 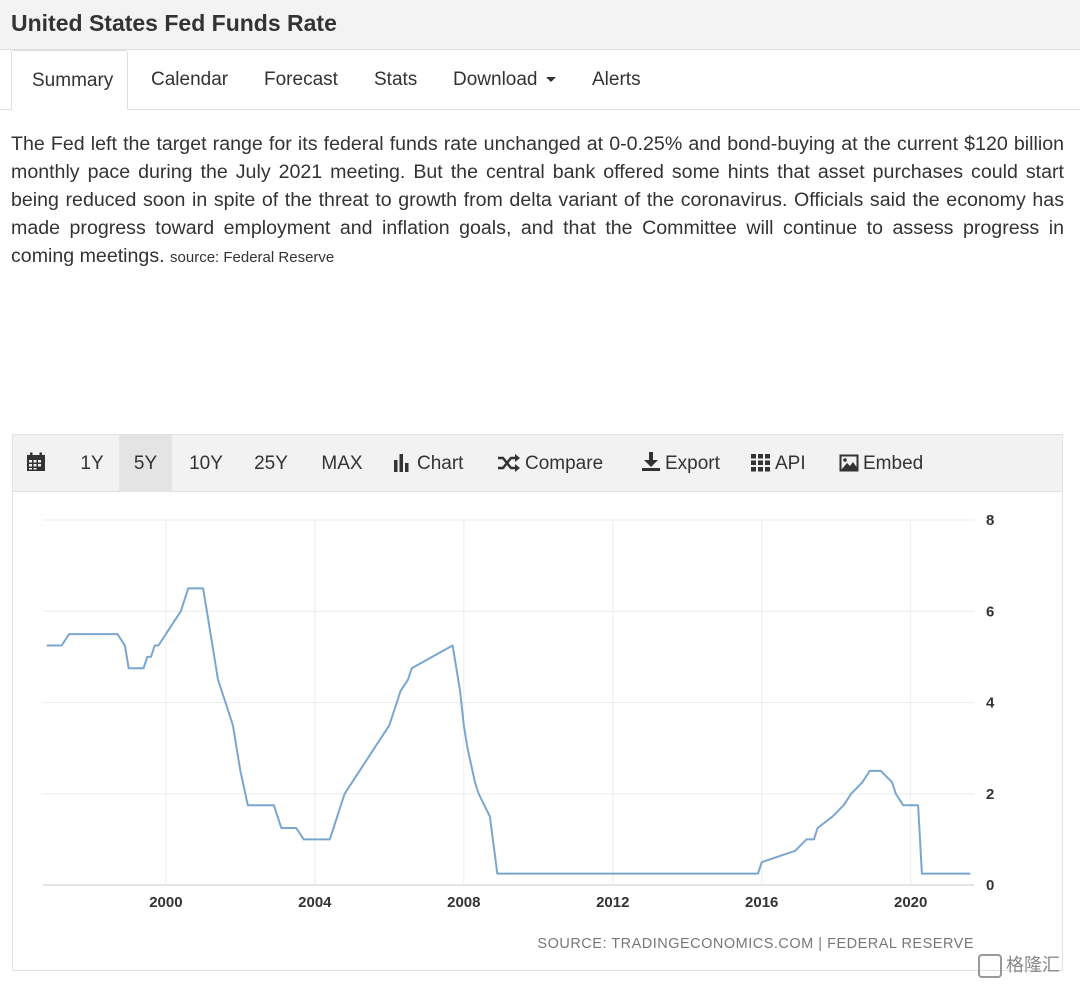 What do you see at coordinates (893, 463) in the screenshot?
I see `embed-button-label: Embed` at bounding box center [893, 463].